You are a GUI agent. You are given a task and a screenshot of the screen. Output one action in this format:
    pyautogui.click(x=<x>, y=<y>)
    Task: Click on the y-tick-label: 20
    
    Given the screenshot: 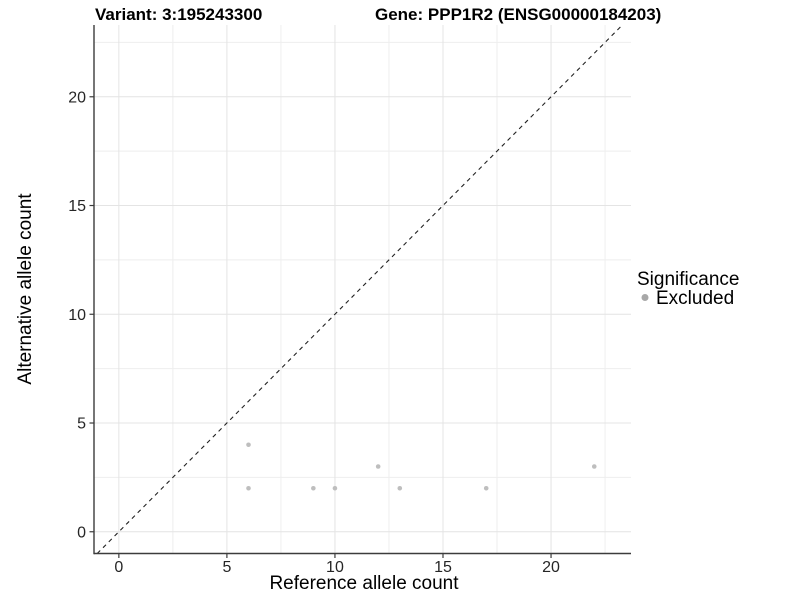 What is the action you would take?
    pyautogui.click(x=77, y=97)
    